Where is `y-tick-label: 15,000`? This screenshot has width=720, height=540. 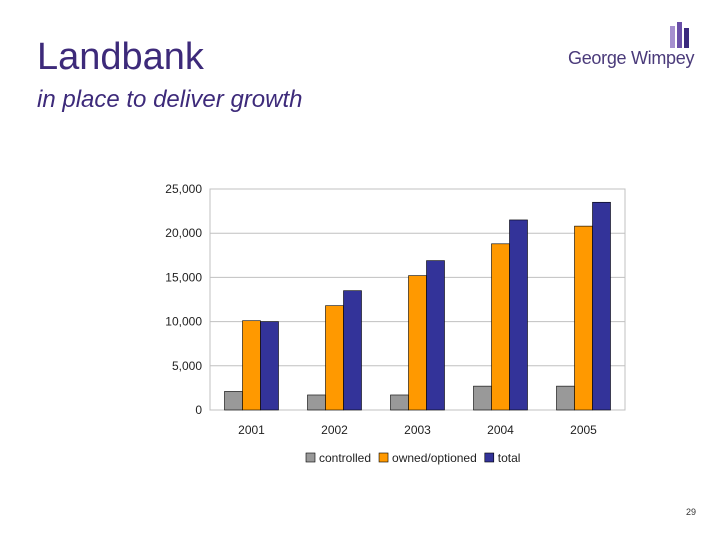 y-tick-label: 15,000 is located at coordinates (183, 277).